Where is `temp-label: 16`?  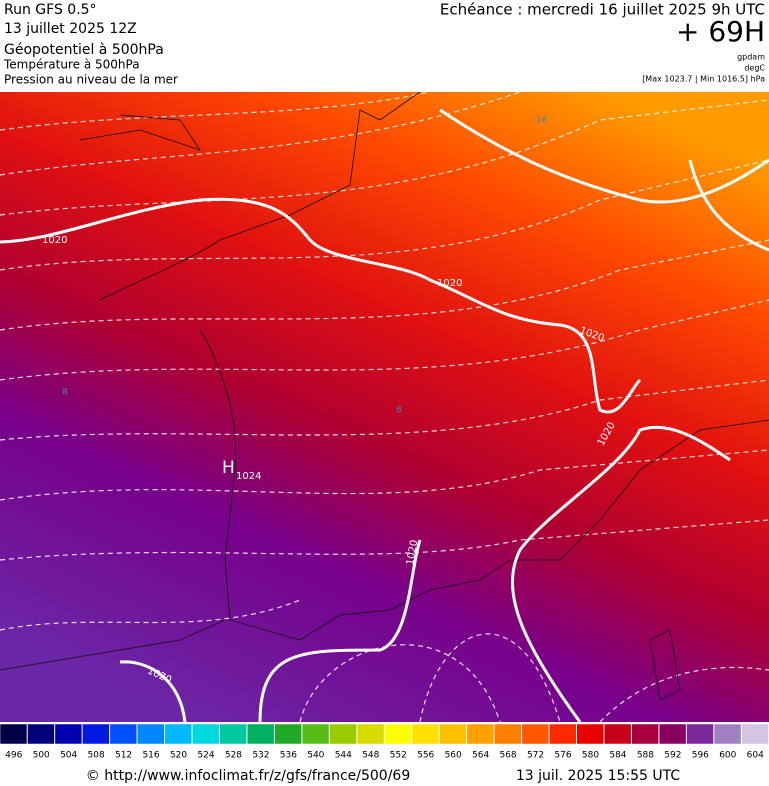
temp-label: 16 is located at coordinates (542, 121).